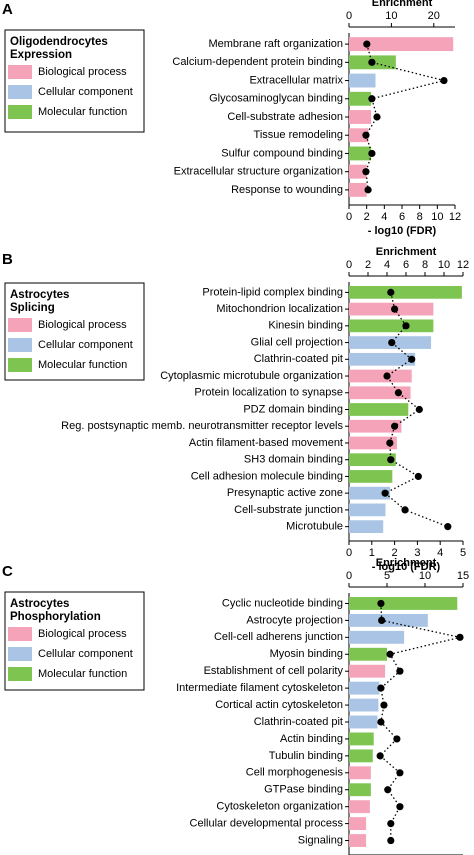  What do you see at coordinates (417, 553) in the screenshot?
I see `x-tick-label: 3` at bounding box center [417, 553].